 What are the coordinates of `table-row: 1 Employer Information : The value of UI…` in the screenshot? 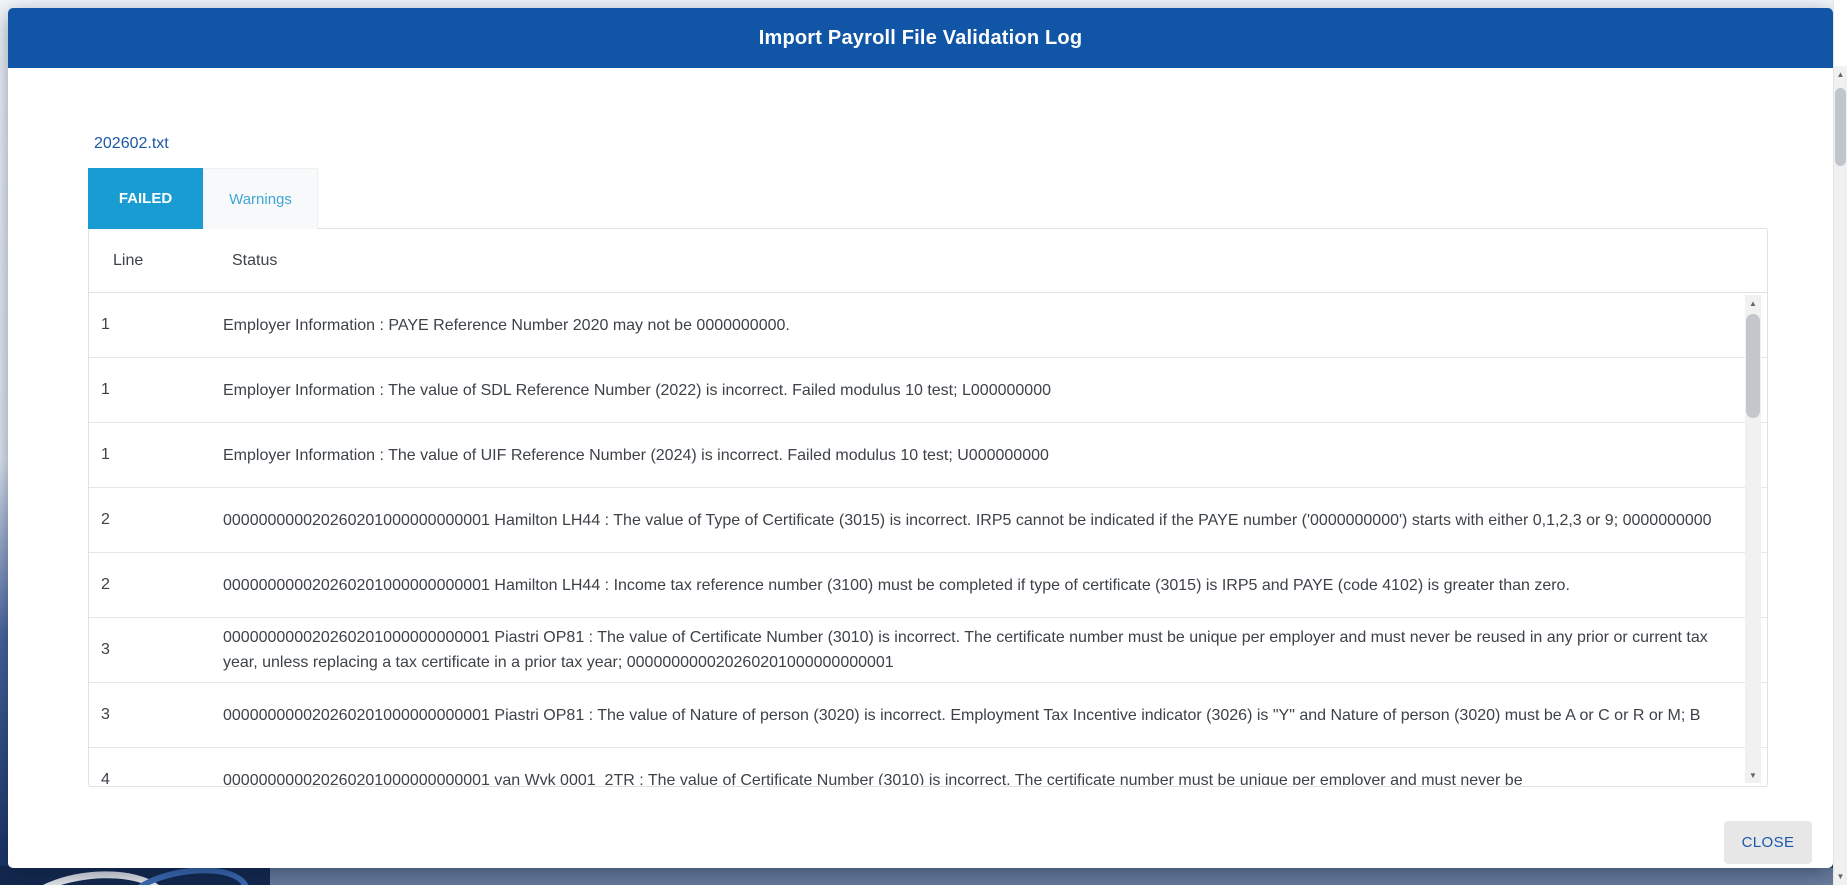 It's located at (928, 455).